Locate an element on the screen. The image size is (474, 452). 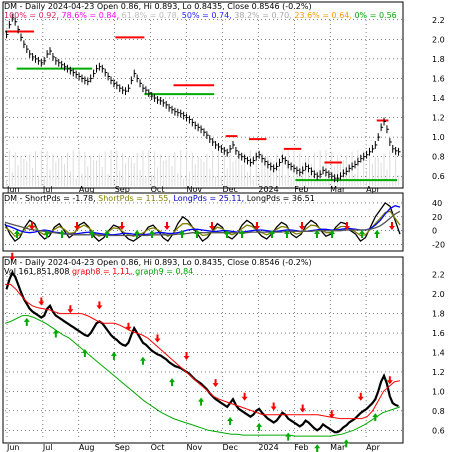
y-tick-label: 1.4 is located at coordinates (438, 98).